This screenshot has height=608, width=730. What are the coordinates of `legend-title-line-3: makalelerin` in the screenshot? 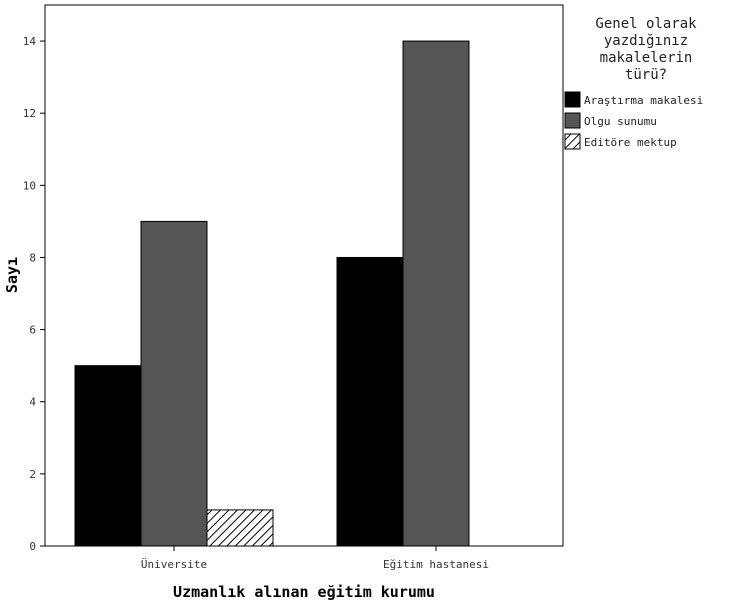 It's located at (646, 58).